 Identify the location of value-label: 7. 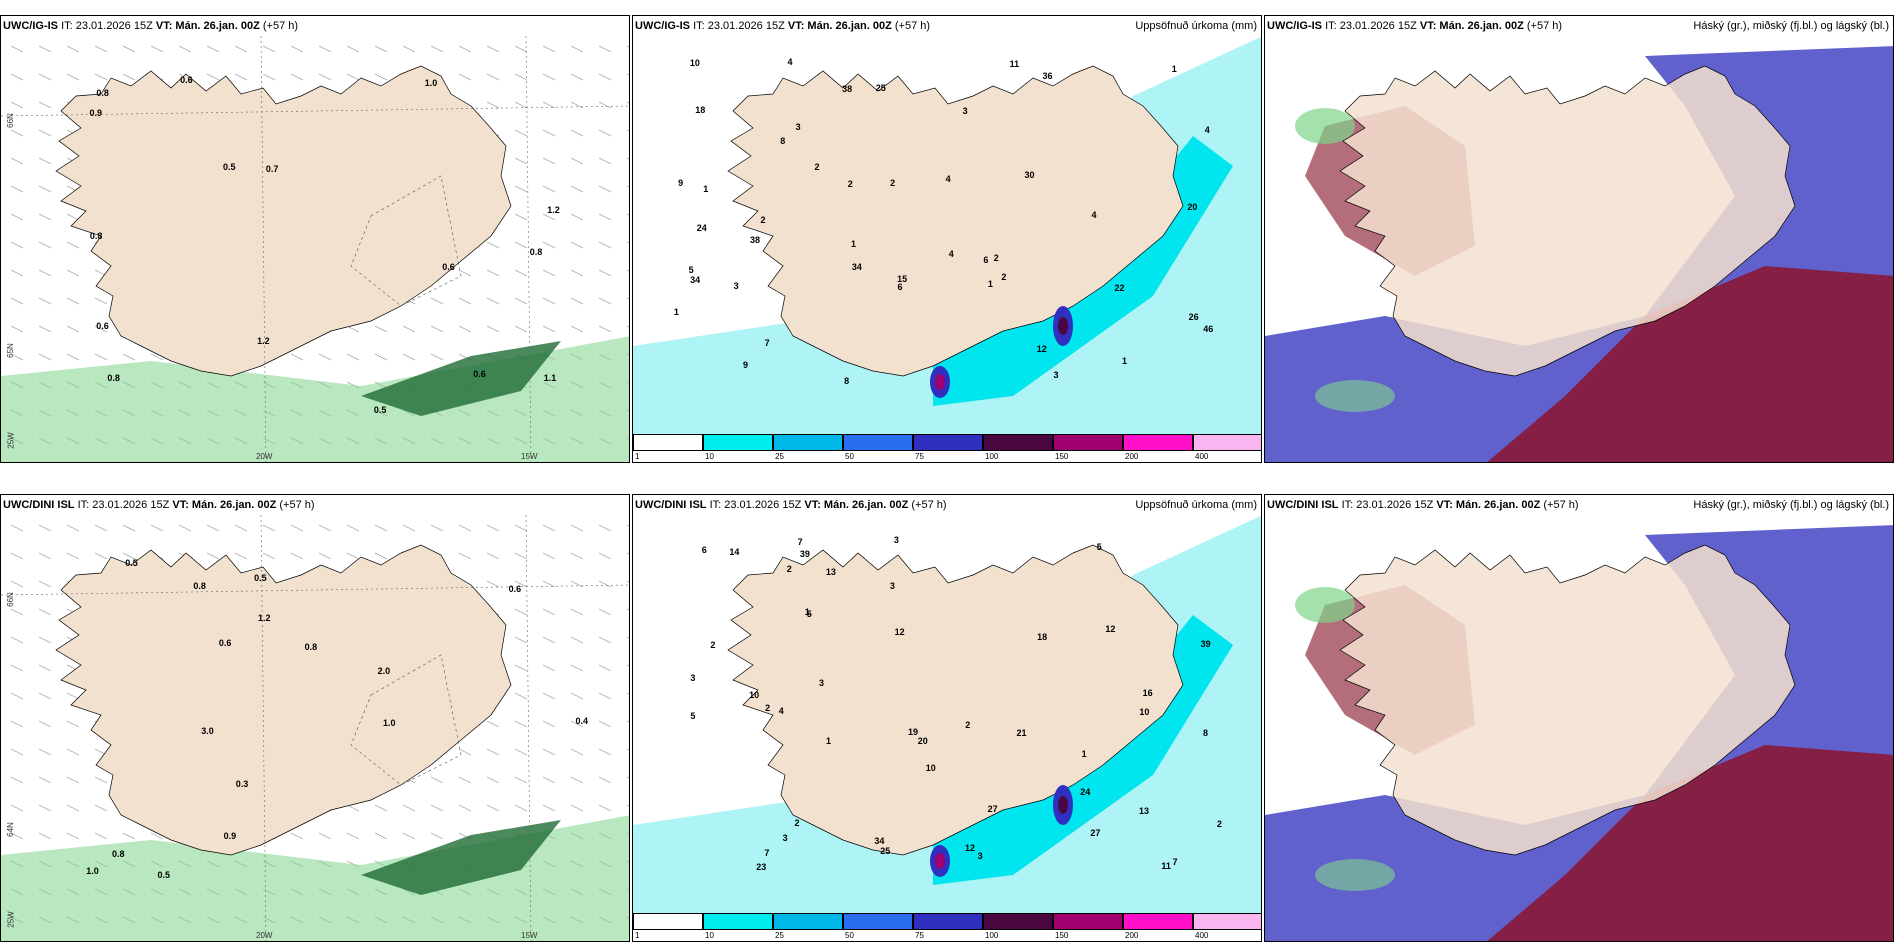
(767, 342).